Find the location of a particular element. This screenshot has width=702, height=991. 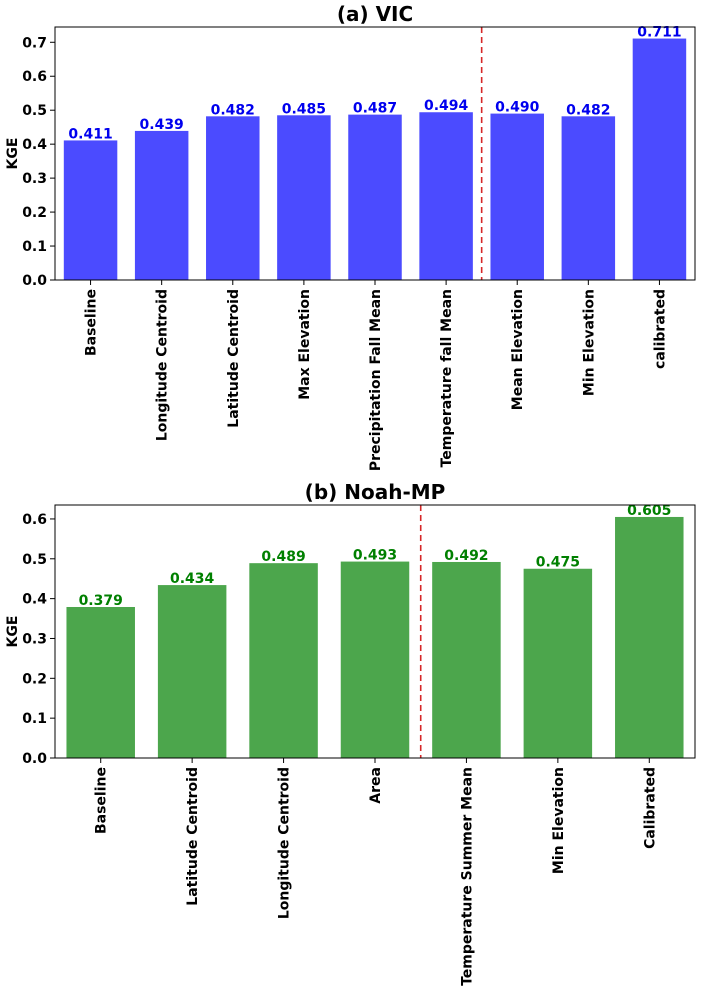

data-label: 0.475 is located at coordinates (558, 563).